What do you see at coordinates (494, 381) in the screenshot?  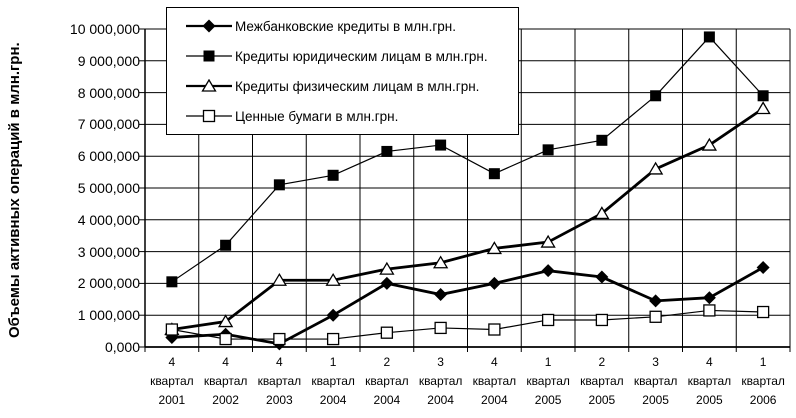 I see `x-axis-label: 4 квартал 2004` at bounding box center [494, 381].